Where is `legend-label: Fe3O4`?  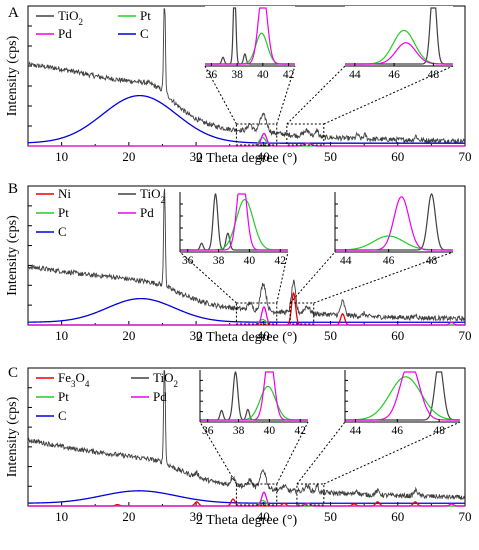 legend-label: Fe3O4 is located at coordinates (74, 379).